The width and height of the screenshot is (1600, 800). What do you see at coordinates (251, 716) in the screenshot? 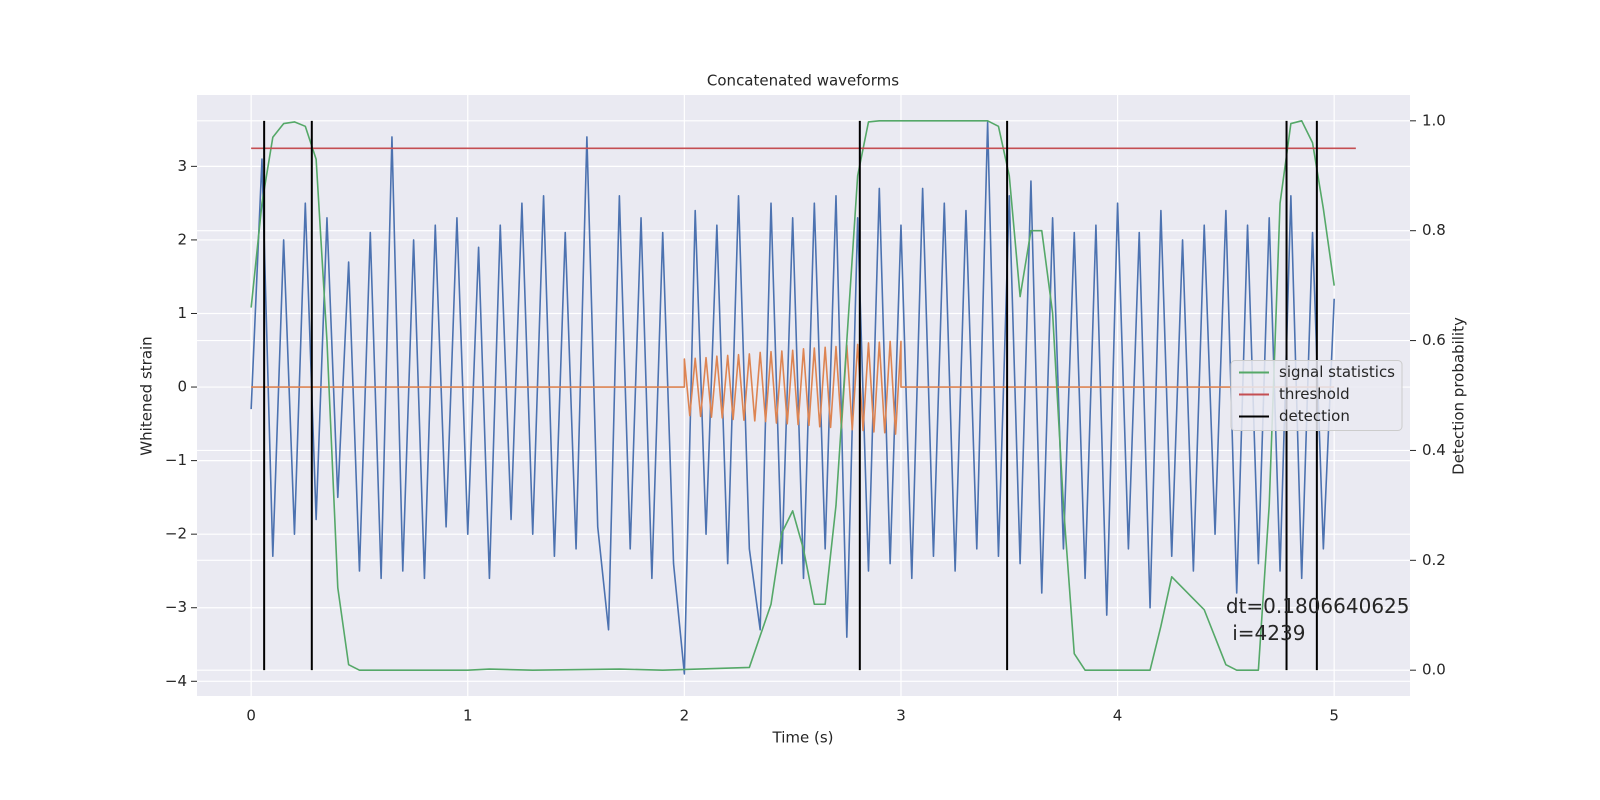
I see `x-tick-label: 0` at bounding box center [251, 716].